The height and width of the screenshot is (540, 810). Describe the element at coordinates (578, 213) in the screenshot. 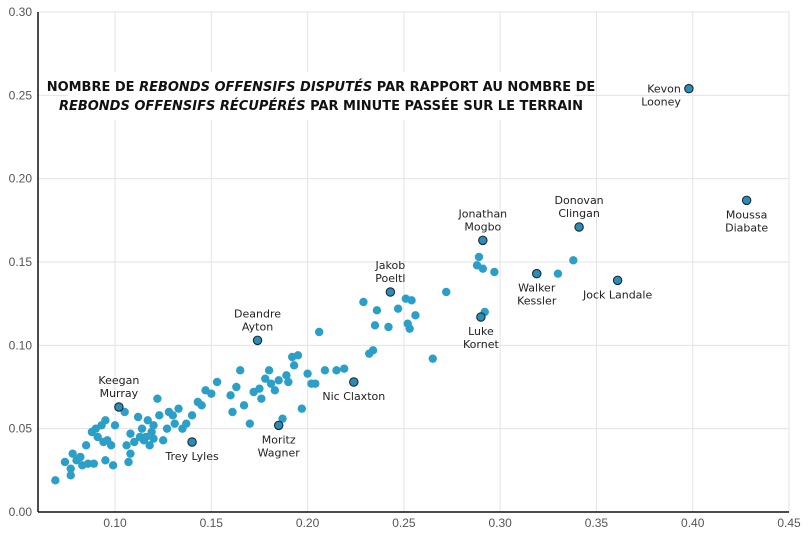

I see `point-label: Clingan` at that location.